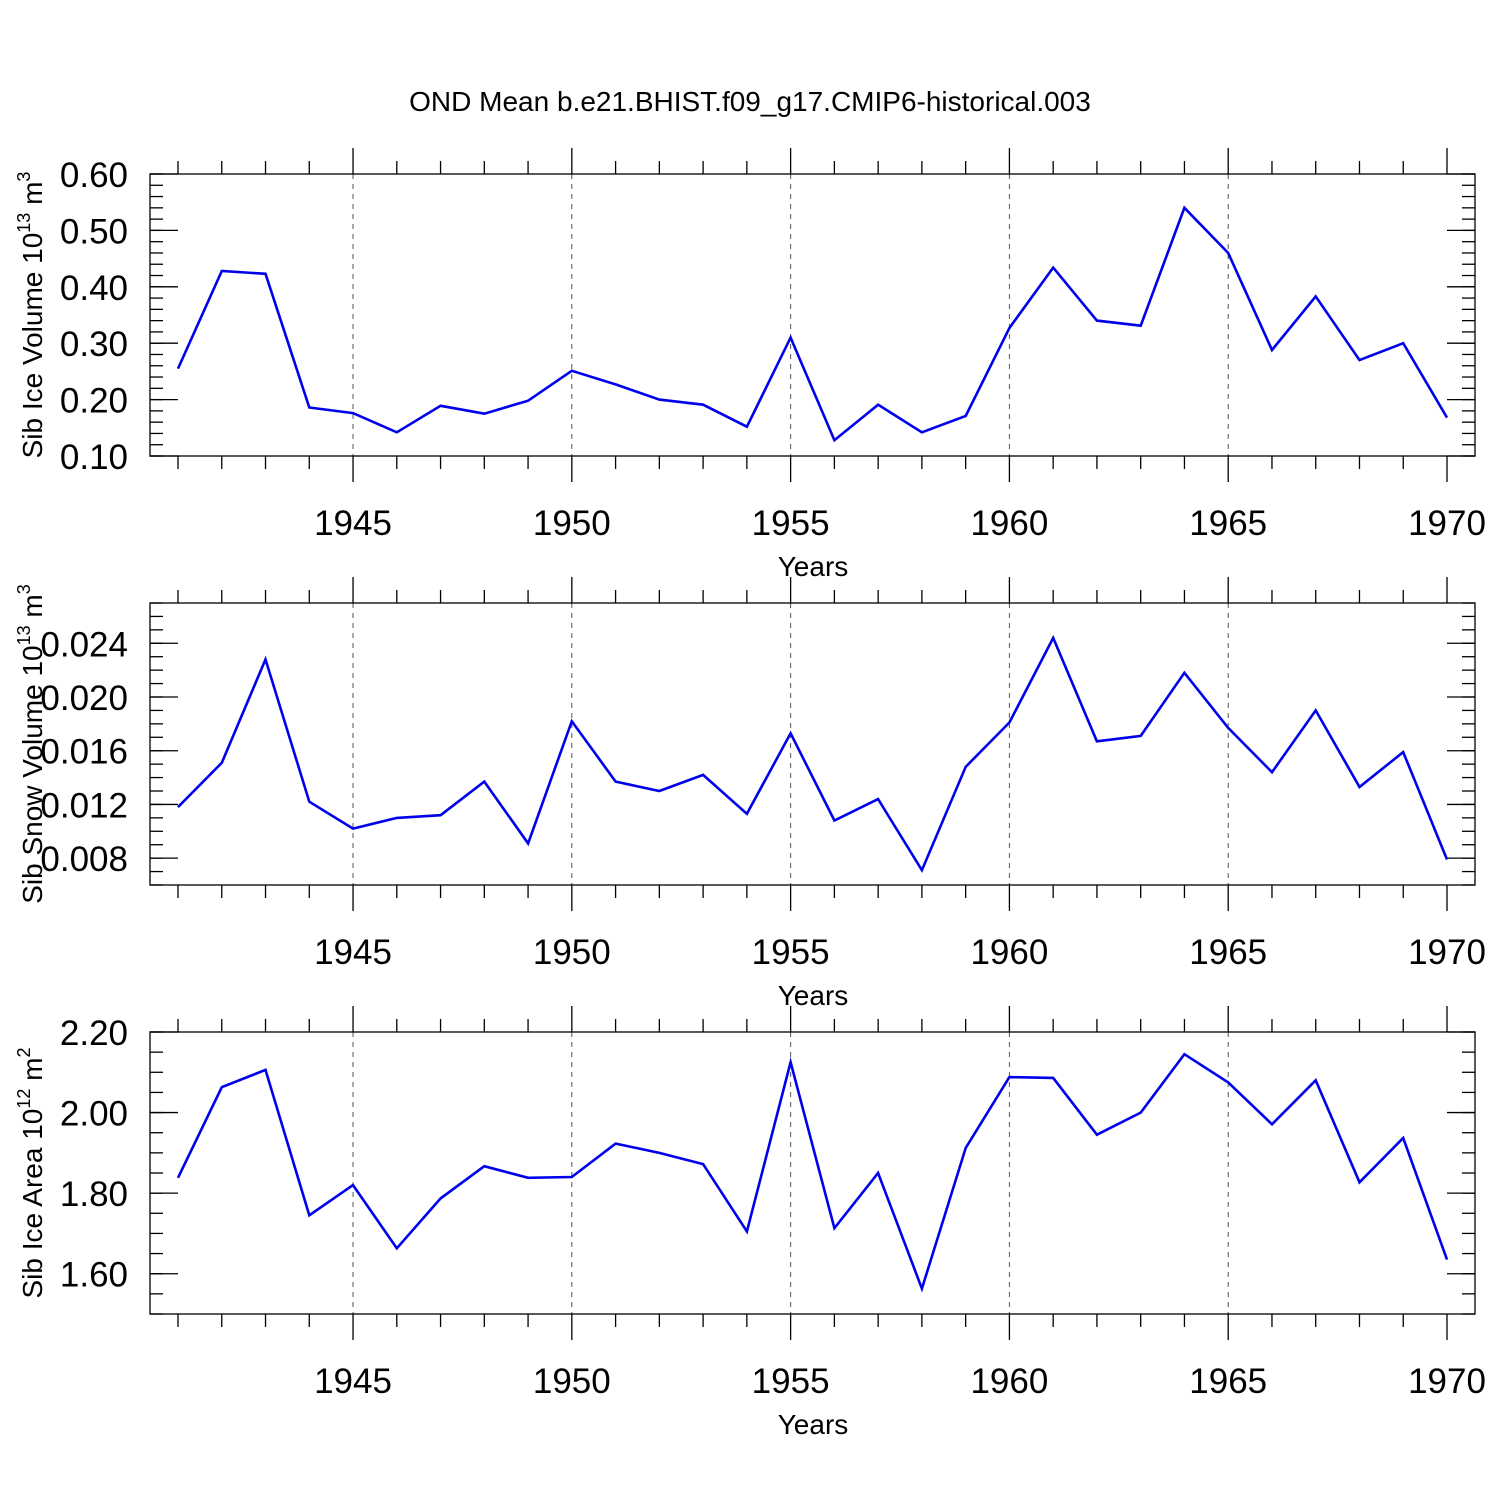 The width and height of the screenshot is (1500, 1500). Describe the element at coordinates (84, 805) in the screenshot. I see `y-tick-label-0.012: 0.012` at that location.